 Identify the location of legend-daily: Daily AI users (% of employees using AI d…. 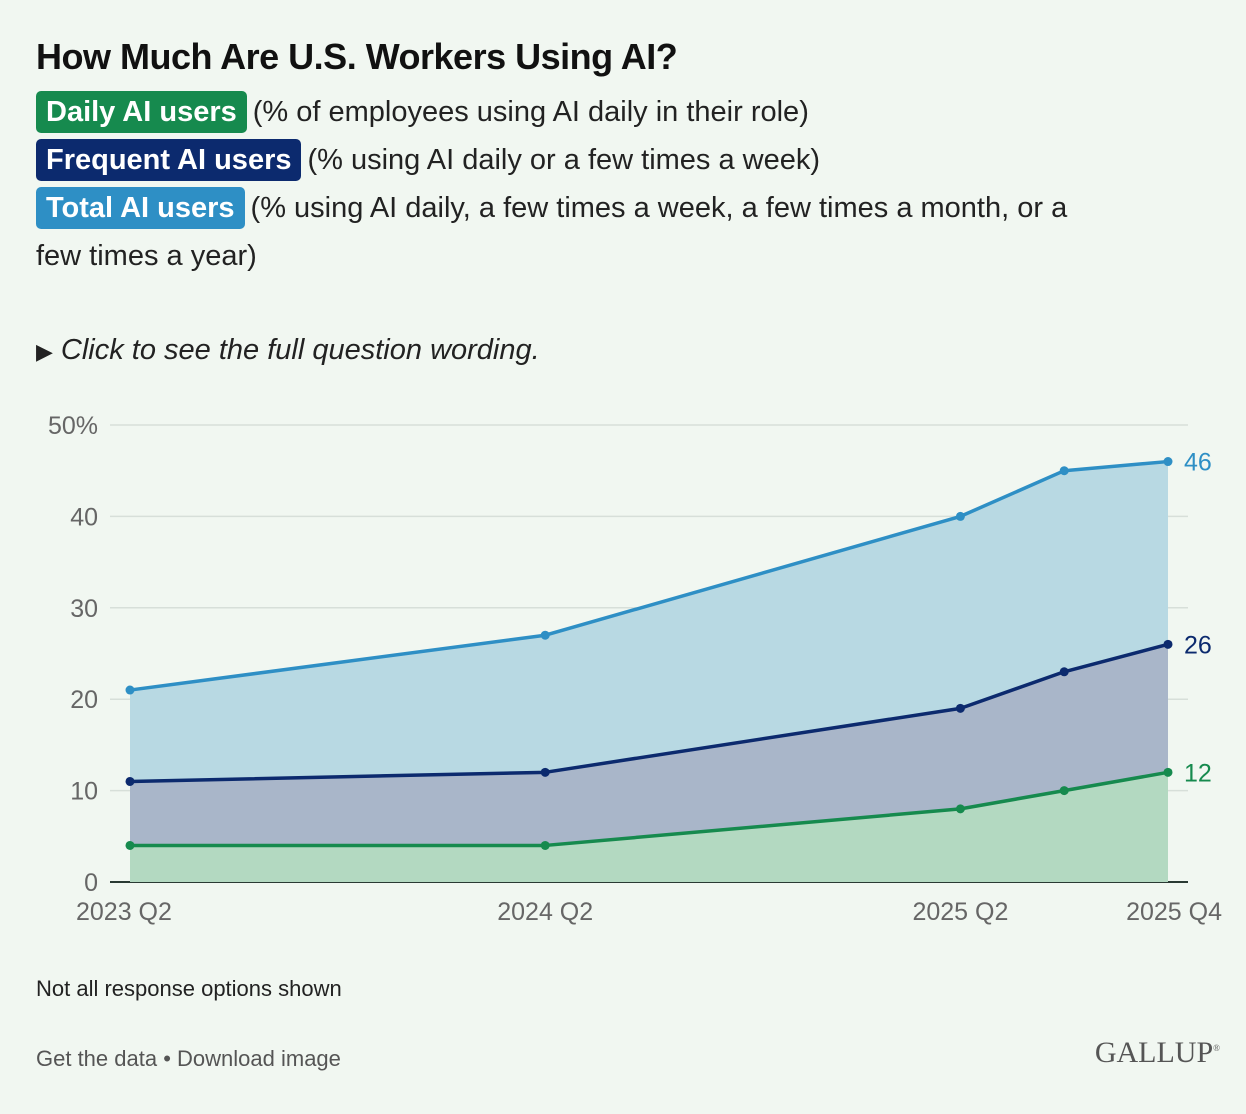
(422, 112).